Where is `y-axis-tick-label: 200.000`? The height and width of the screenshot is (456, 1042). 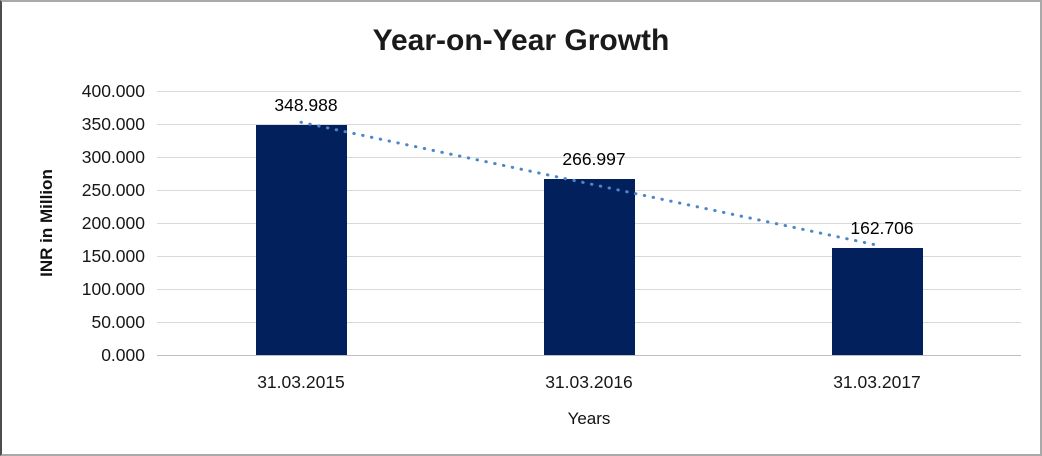 y-axis-tick-label: 200.000 is located at coordinates (113, 223).